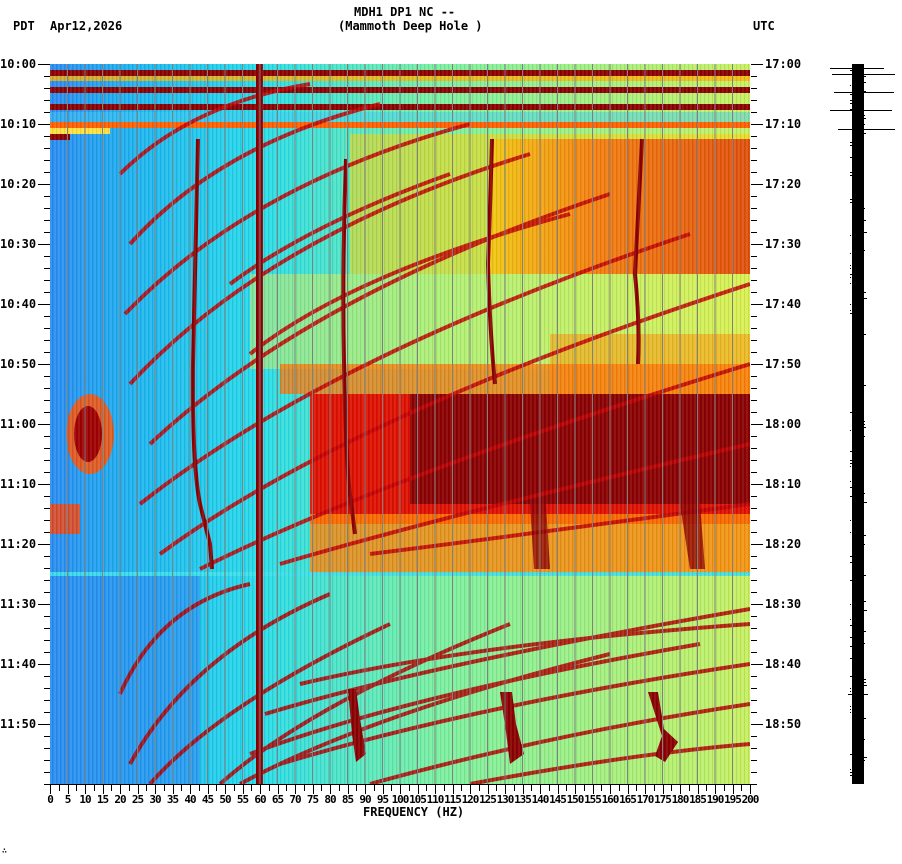 This screenshot has height=864, width=902. Describe the element at coordinates (783, 364) in the screenshot. I see `right-time-label: 17:50` at that location.